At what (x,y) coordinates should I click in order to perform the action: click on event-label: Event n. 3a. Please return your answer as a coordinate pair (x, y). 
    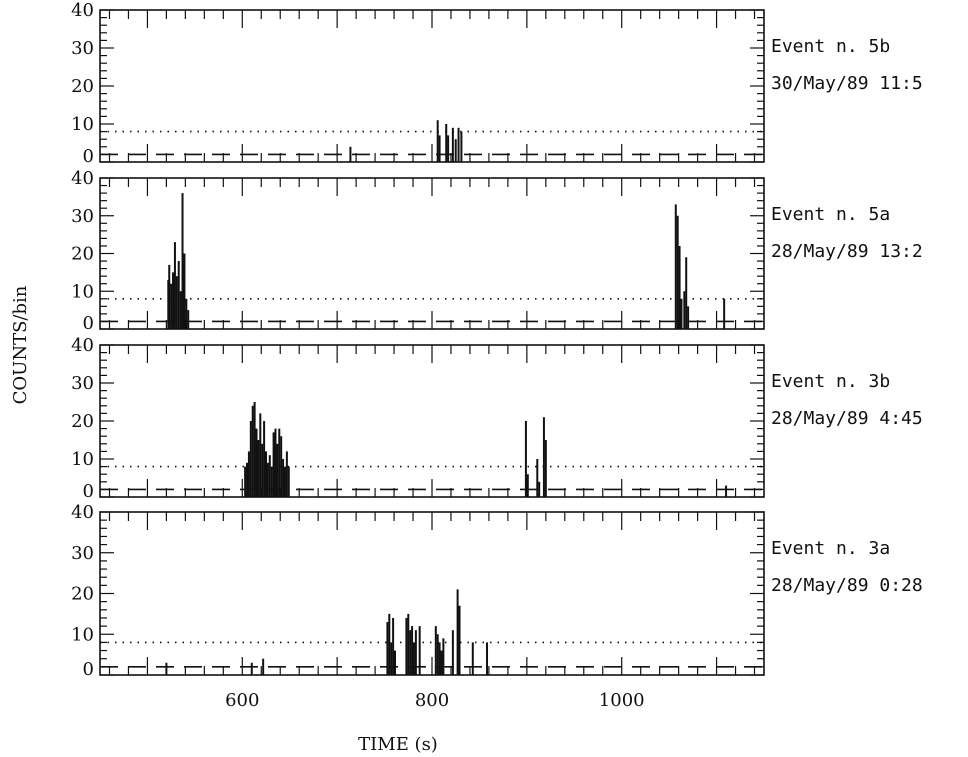
    Looking at the image, I should click on (830, 548).